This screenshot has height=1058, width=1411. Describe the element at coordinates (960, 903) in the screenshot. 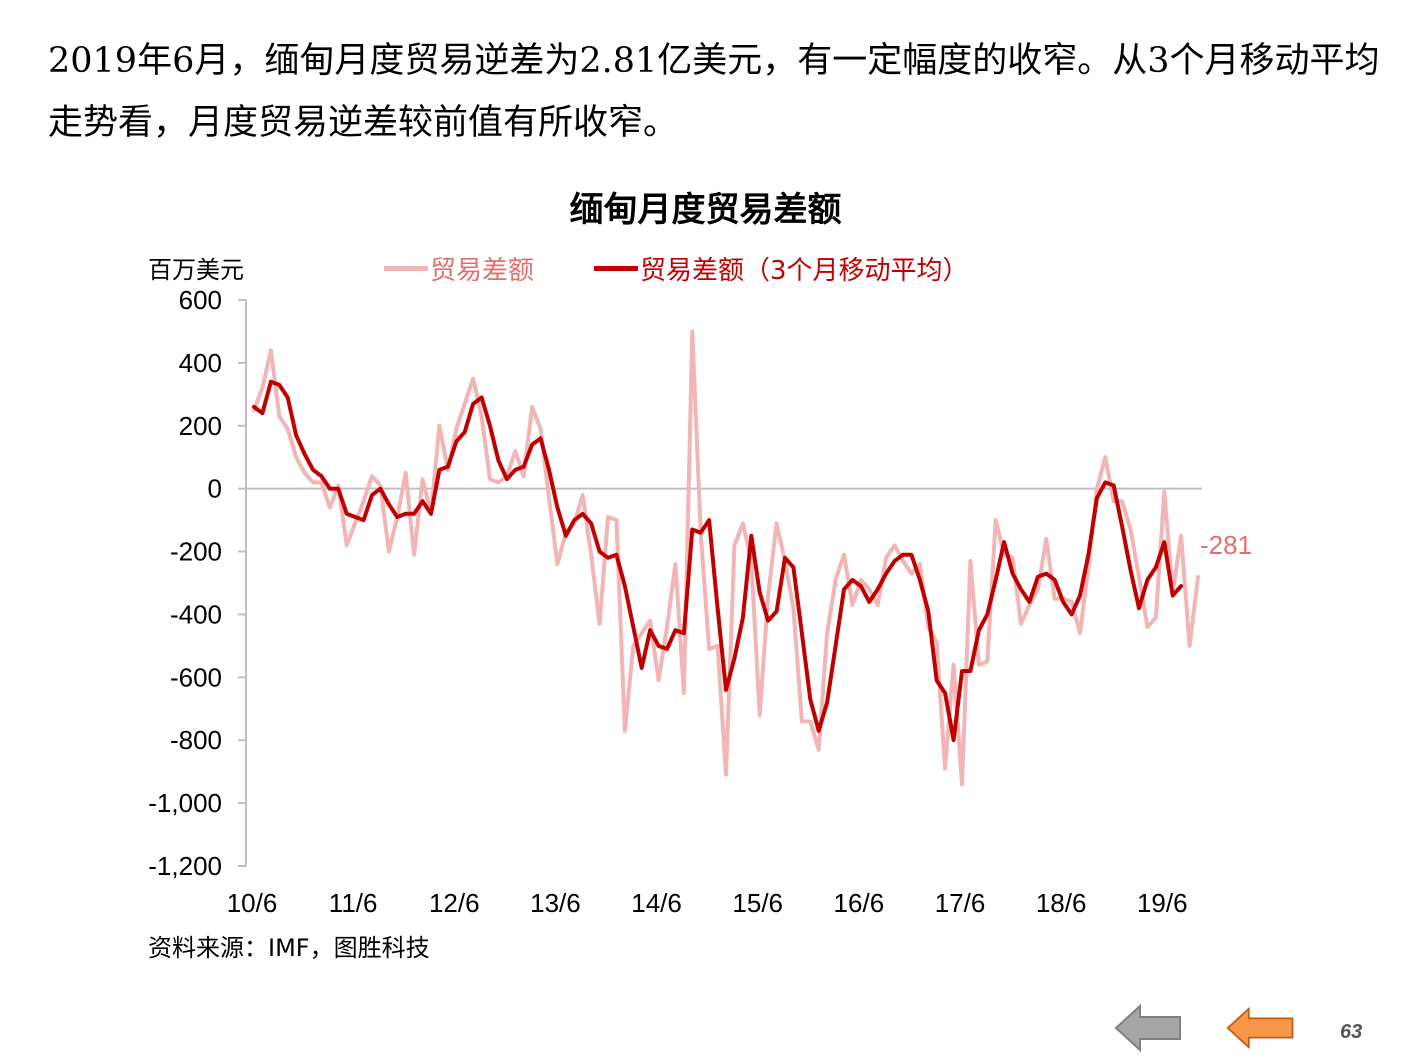

I see `x-tick-label: 17/6` at that location.